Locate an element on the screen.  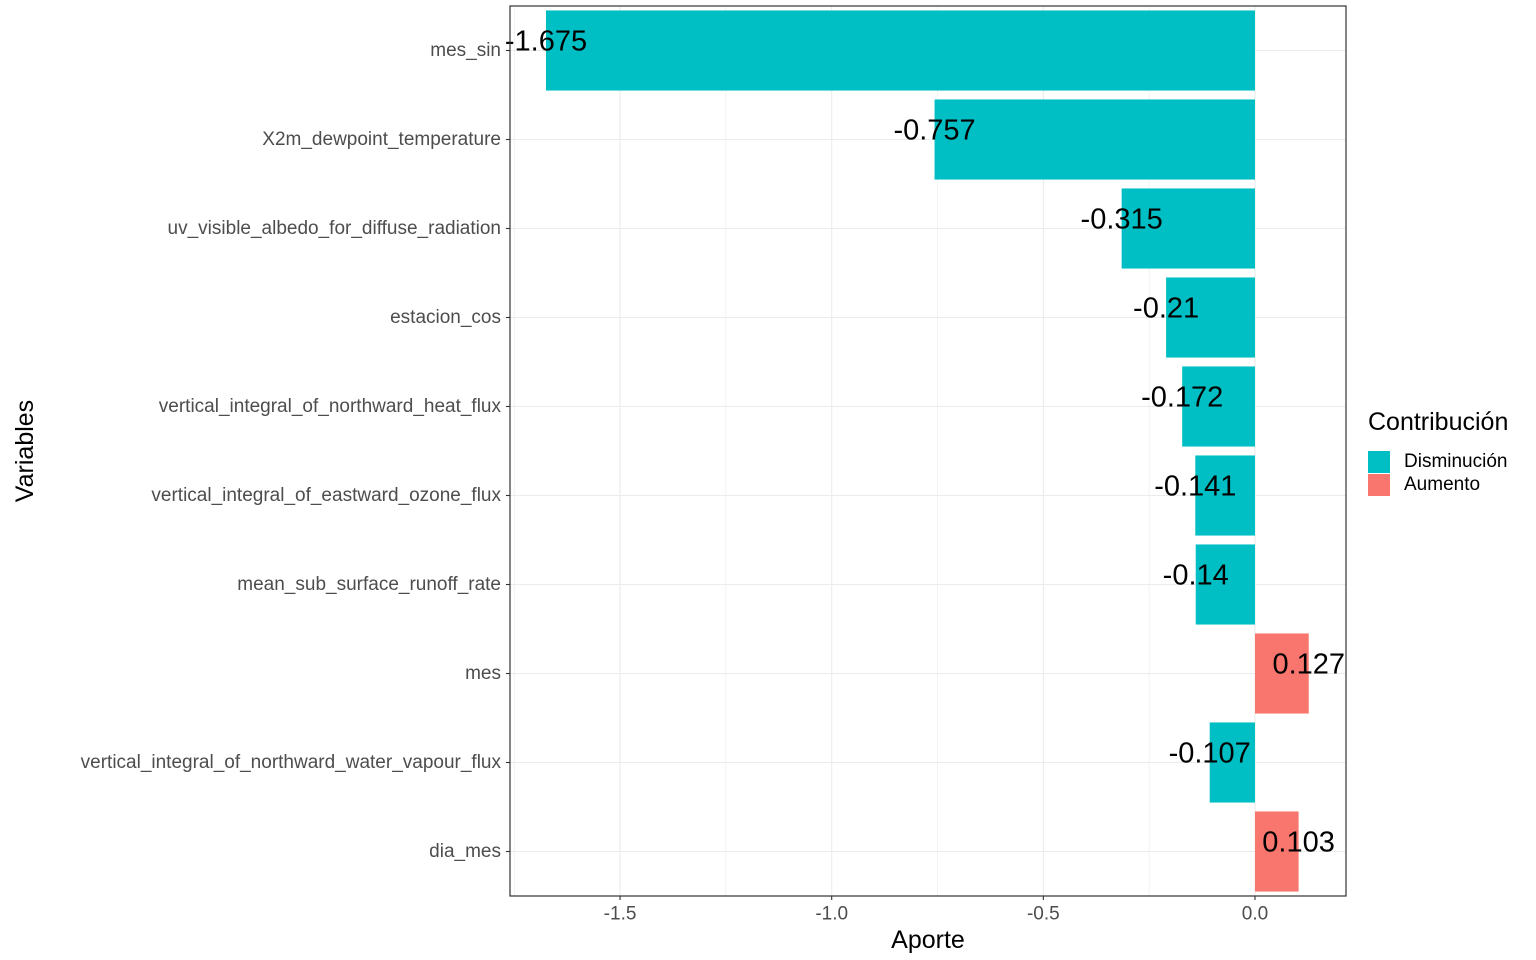
x-tick-label: -0.5 is located at coordinates (1043, 914).